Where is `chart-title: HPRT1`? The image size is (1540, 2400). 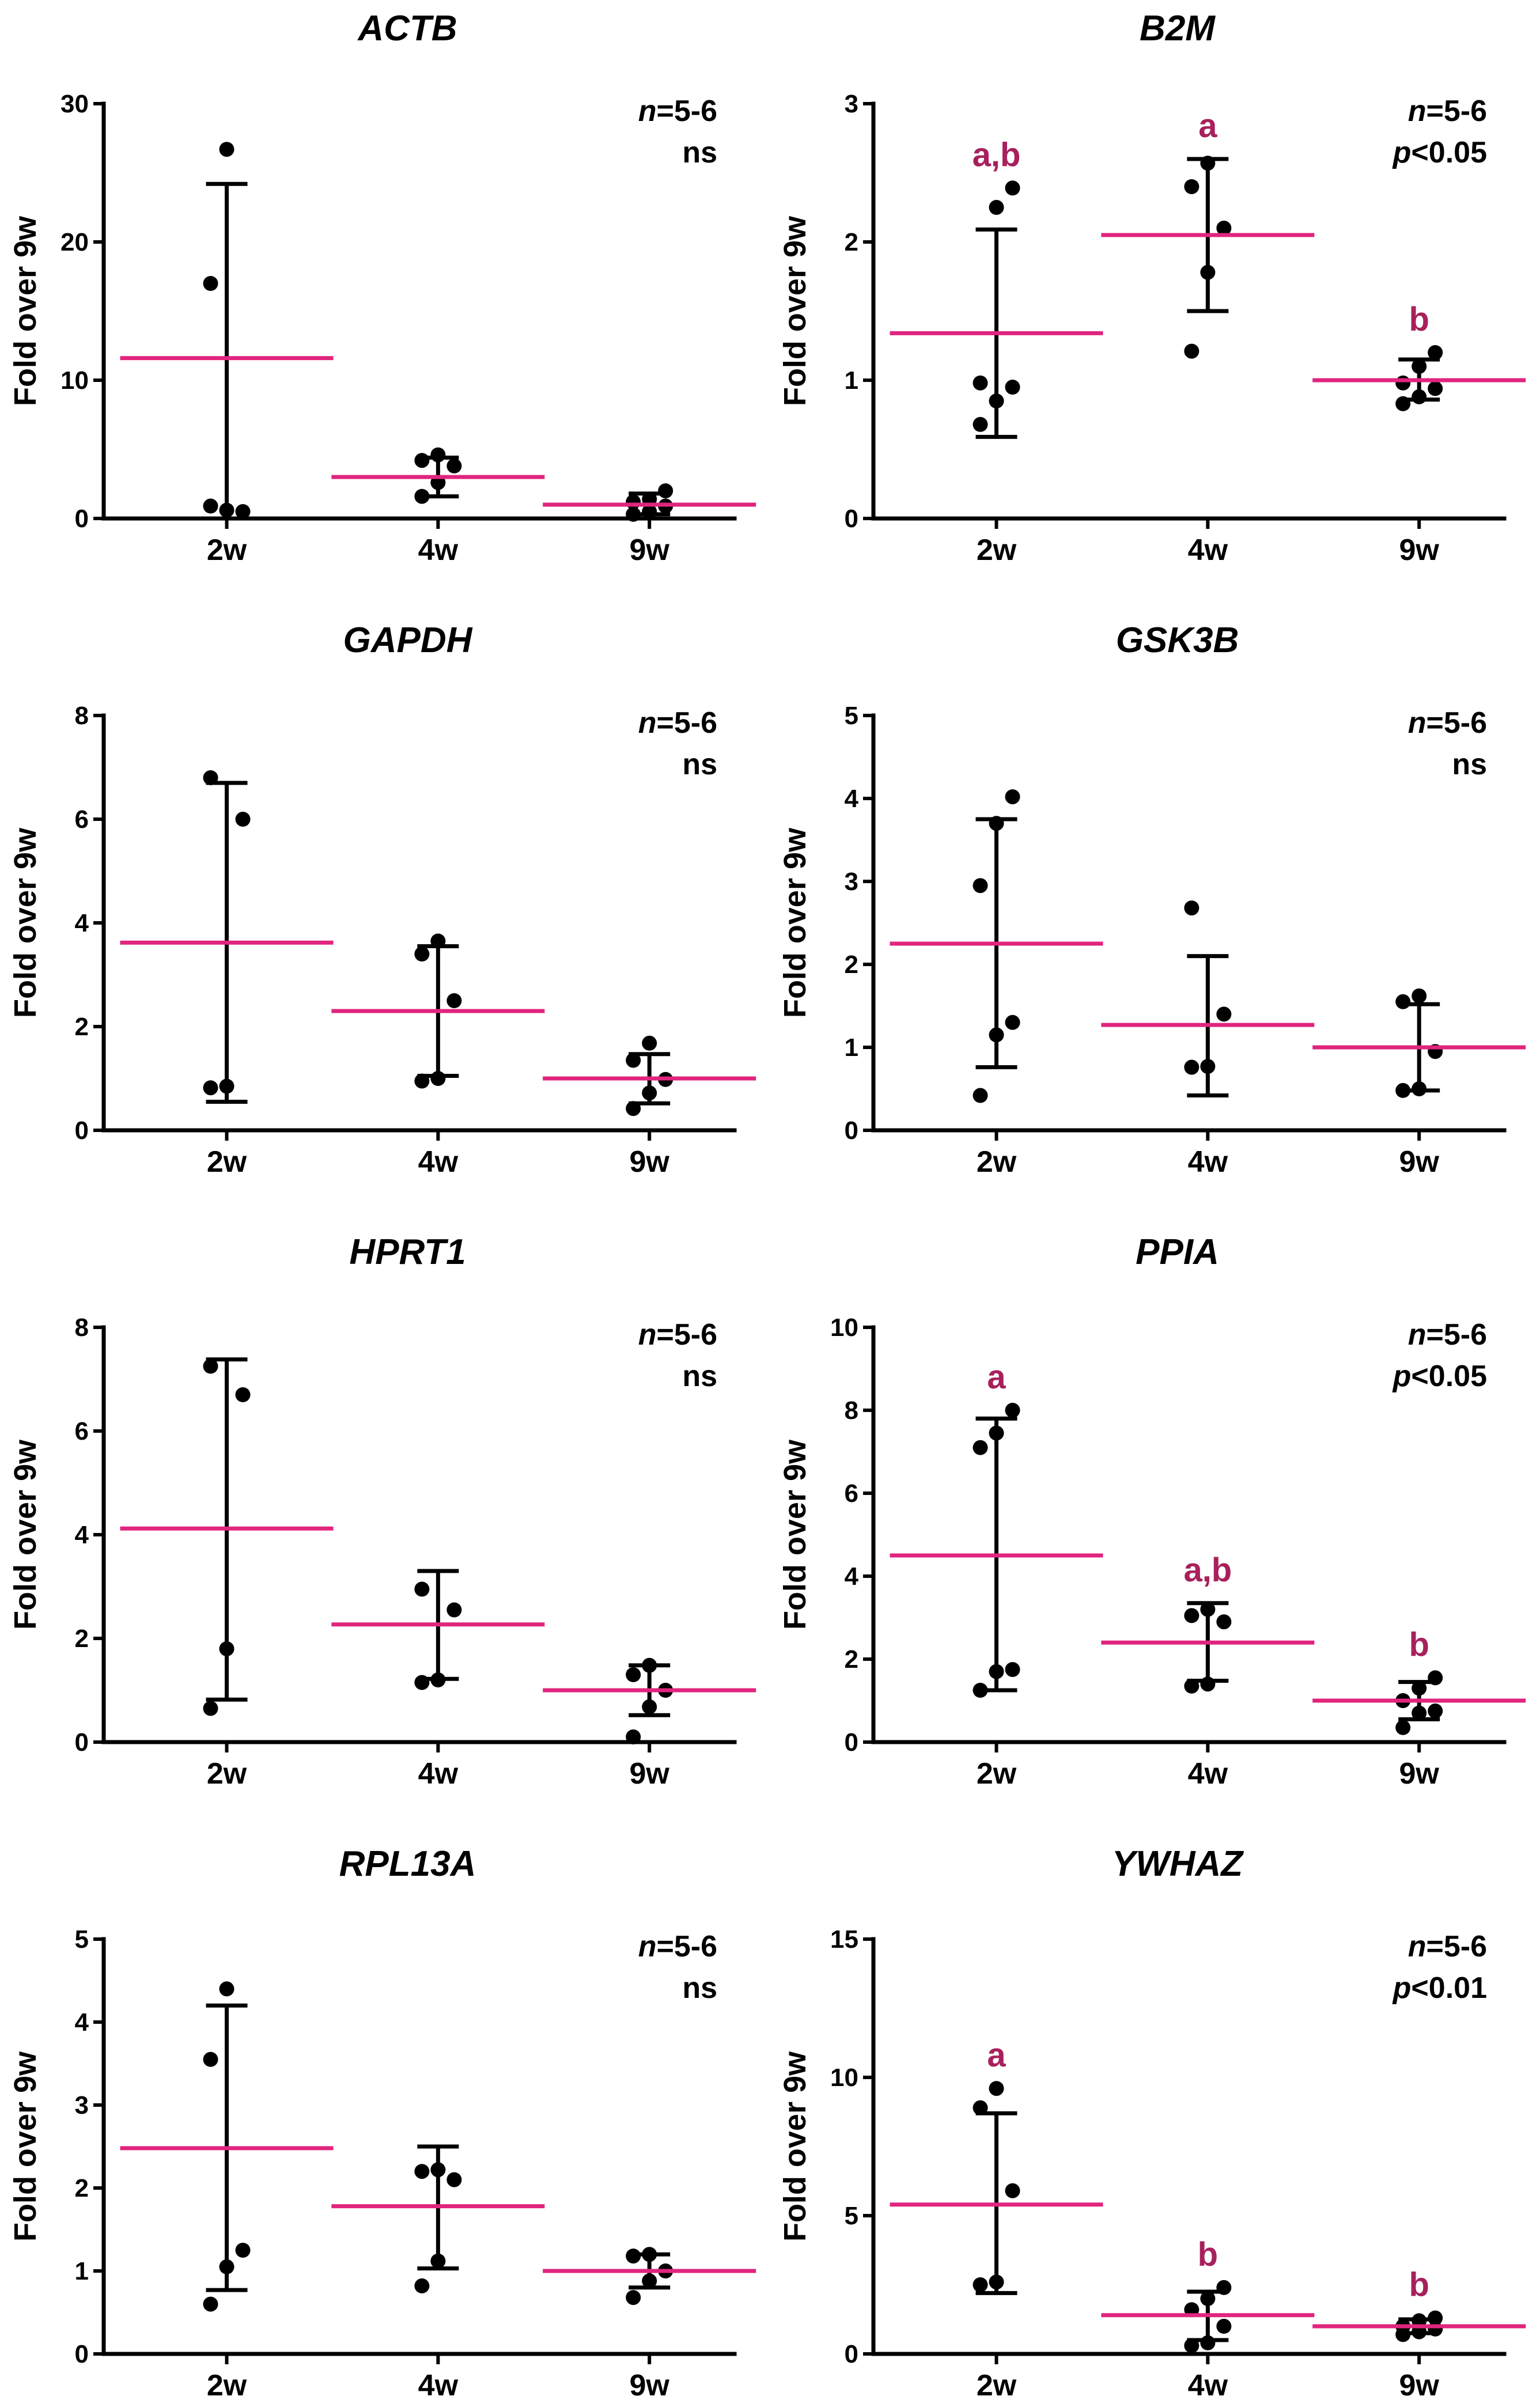
chart-title: HPRT1 is located at coordinates (408, 1252).